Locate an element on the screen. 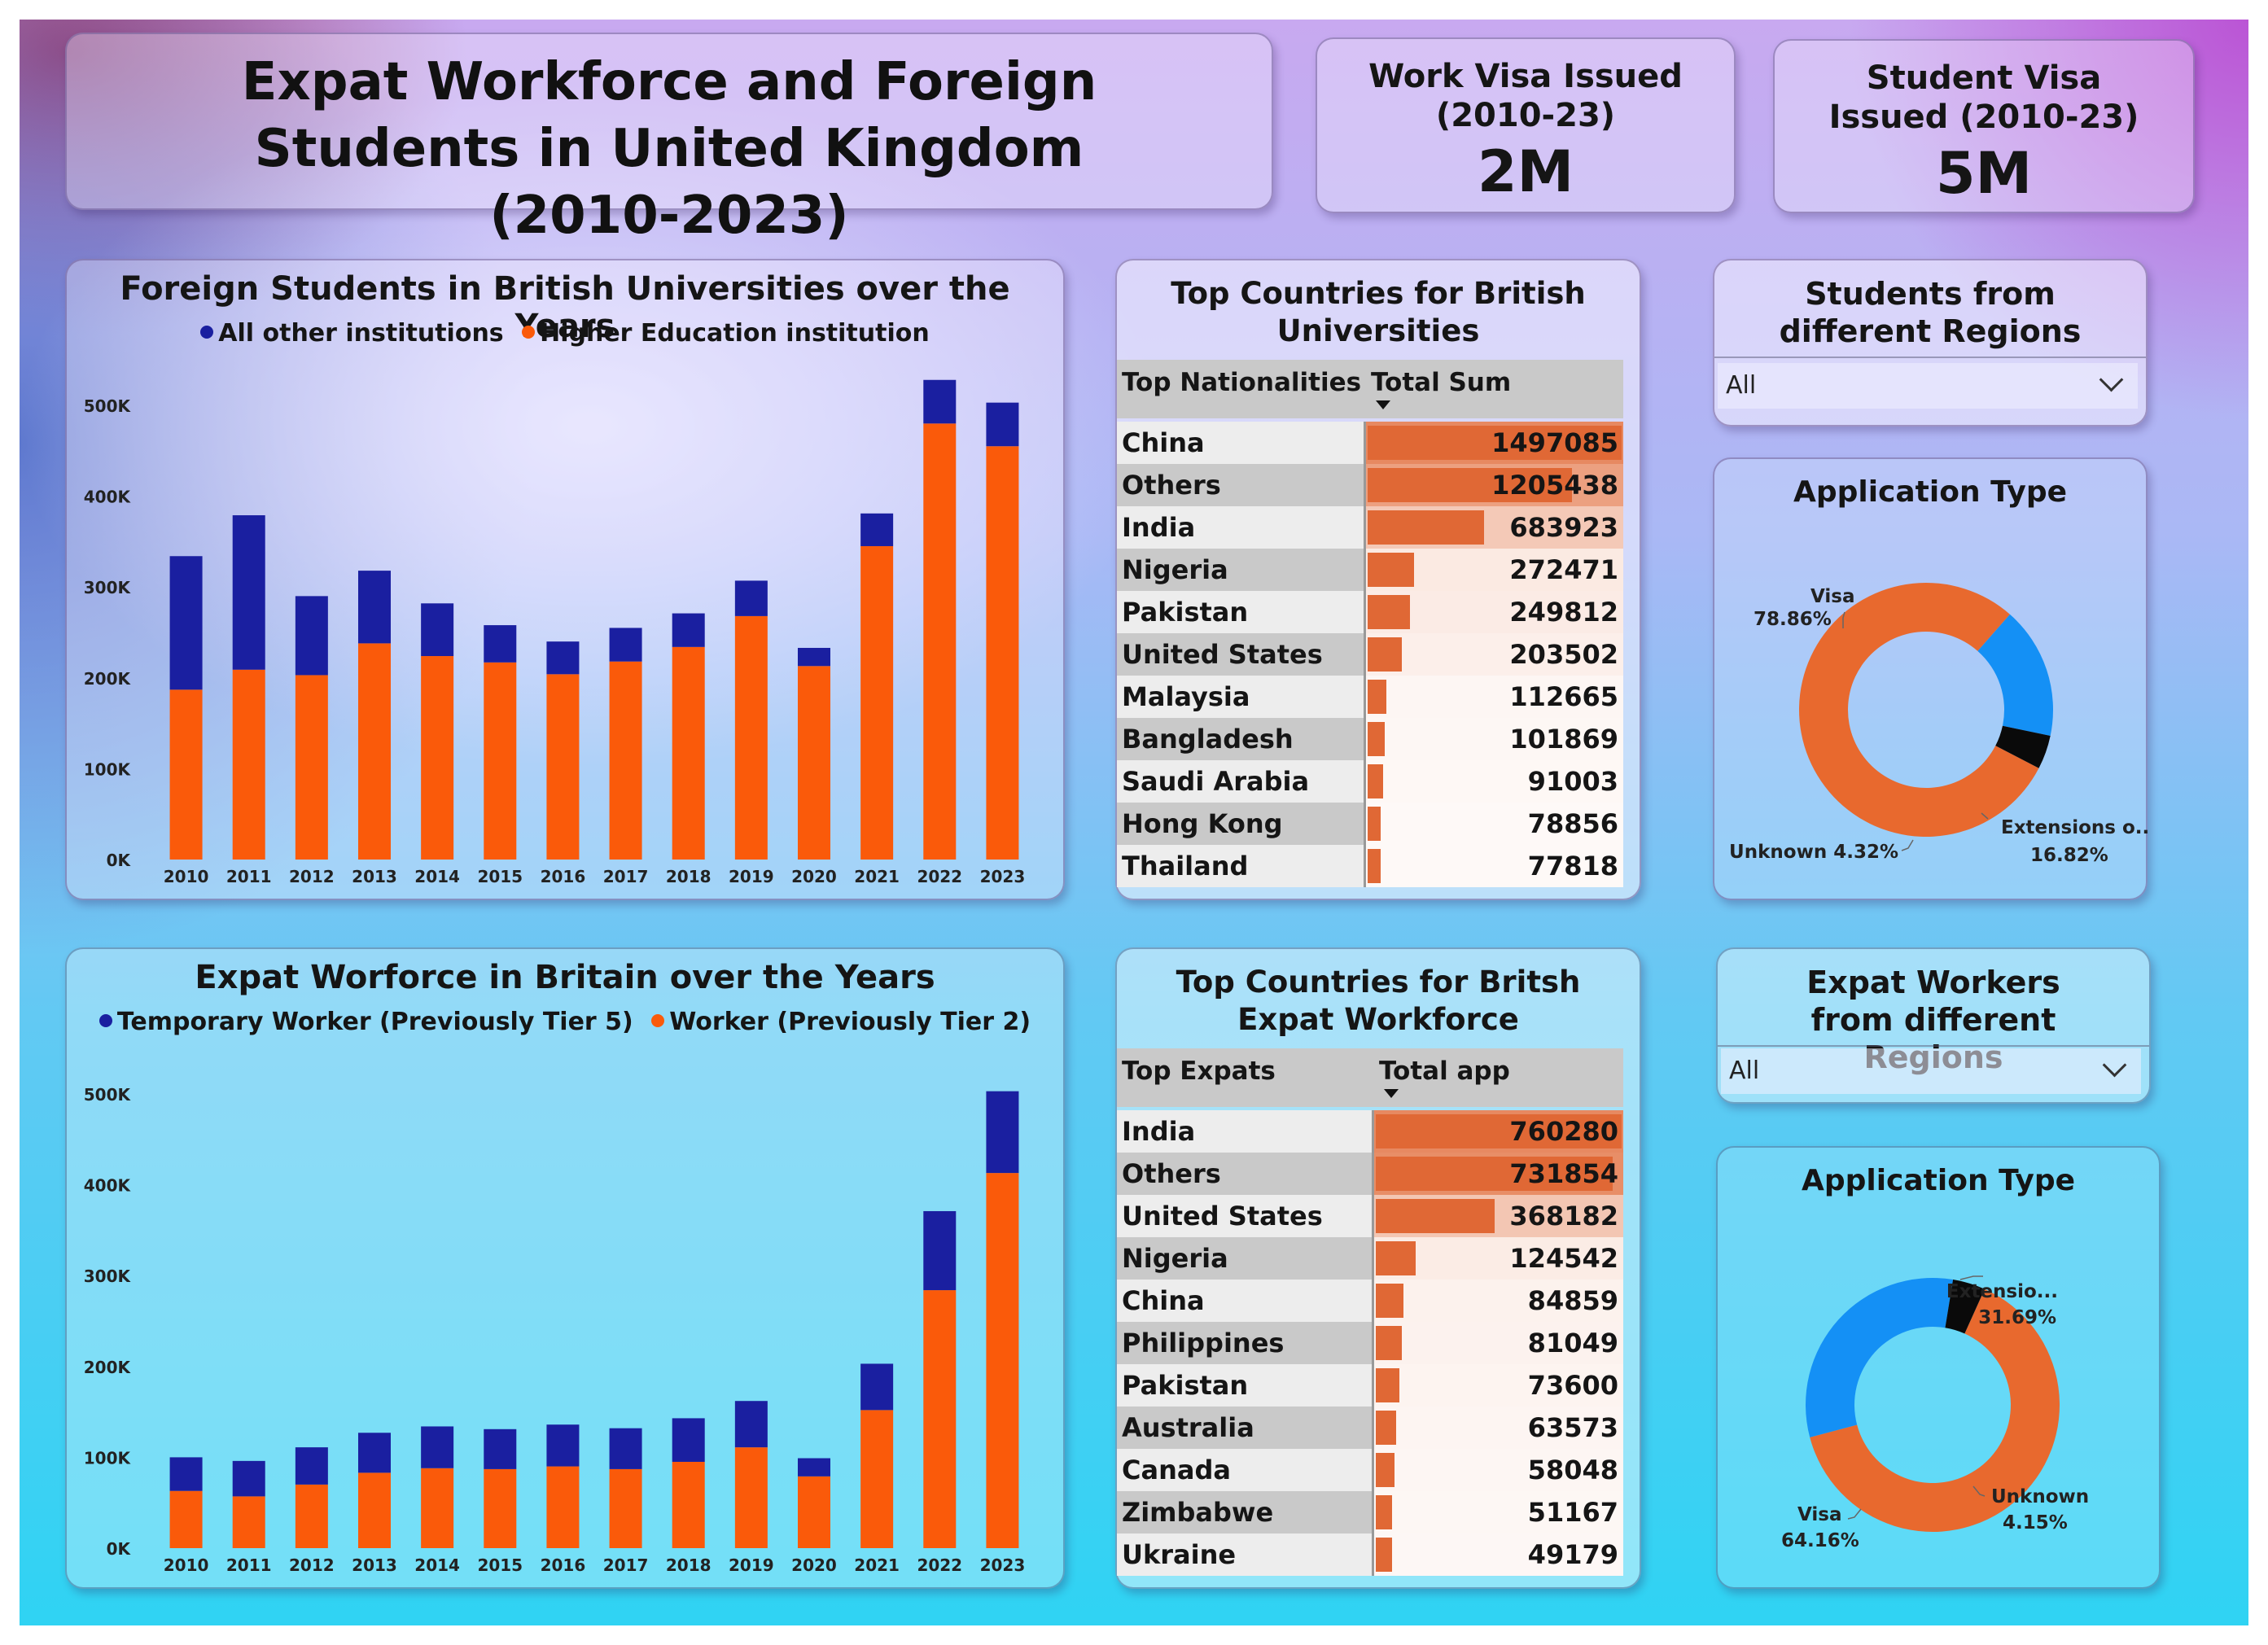  table-row: China 1497085 is located at coordinates (1370, 443).